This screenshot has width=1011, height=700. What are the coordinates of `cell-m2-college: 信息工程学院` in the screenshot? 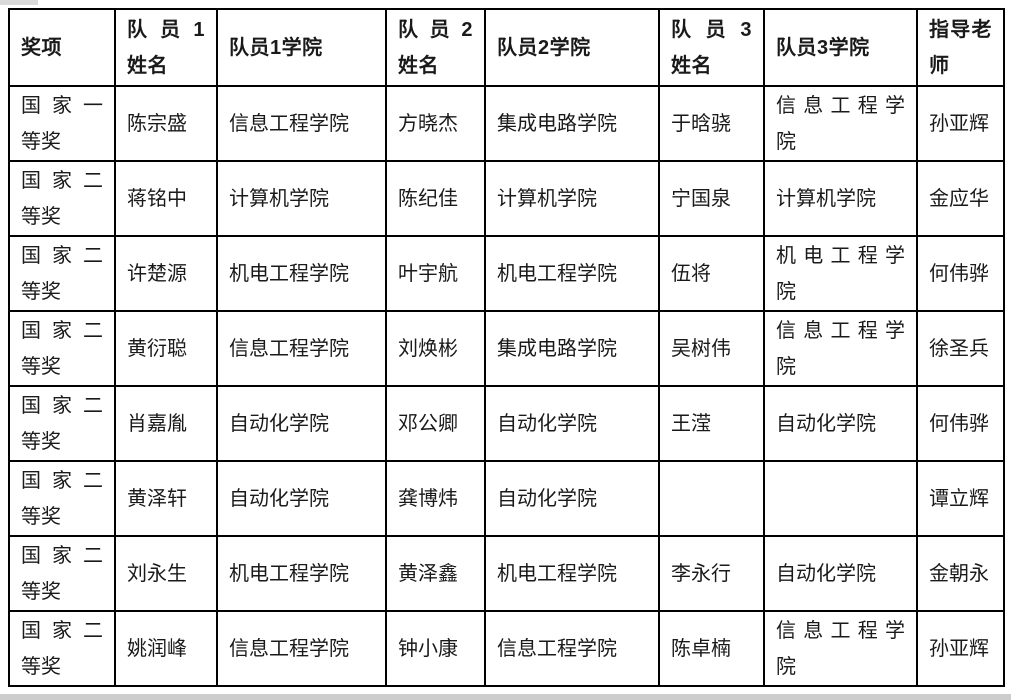 It's located at (572, 648).